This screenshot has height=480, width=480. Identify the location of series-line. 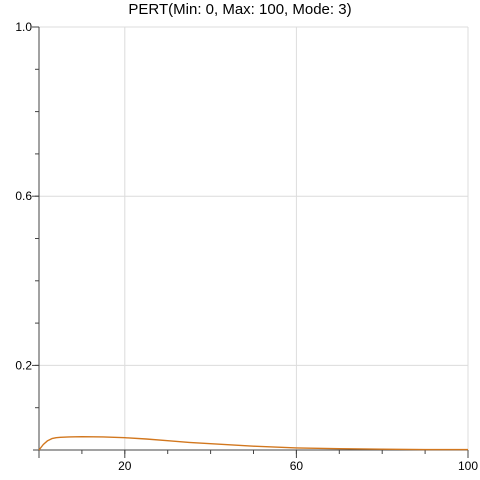
(253, 443).